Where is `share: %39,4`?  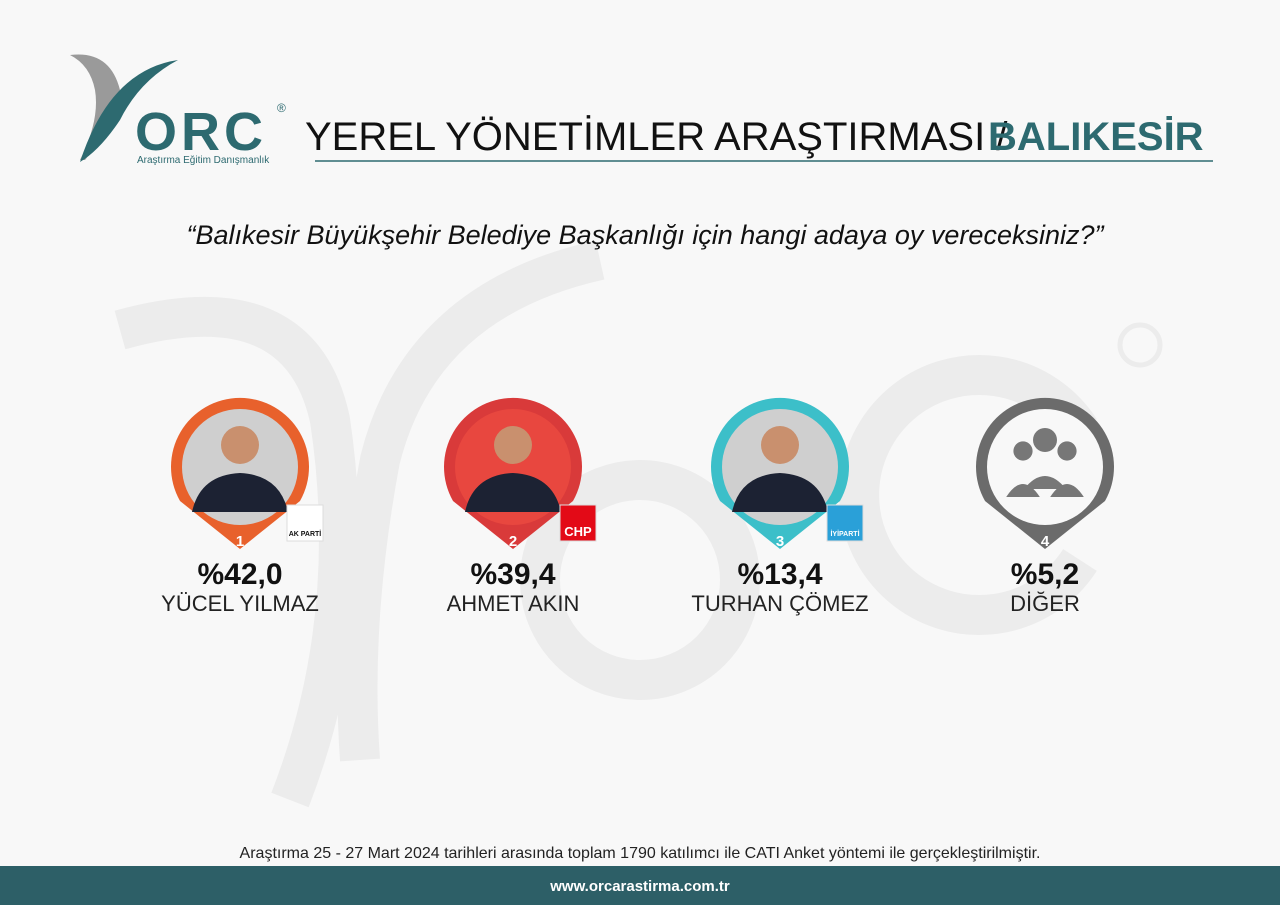 share: %39,4 is located at coordinates (512, 574).